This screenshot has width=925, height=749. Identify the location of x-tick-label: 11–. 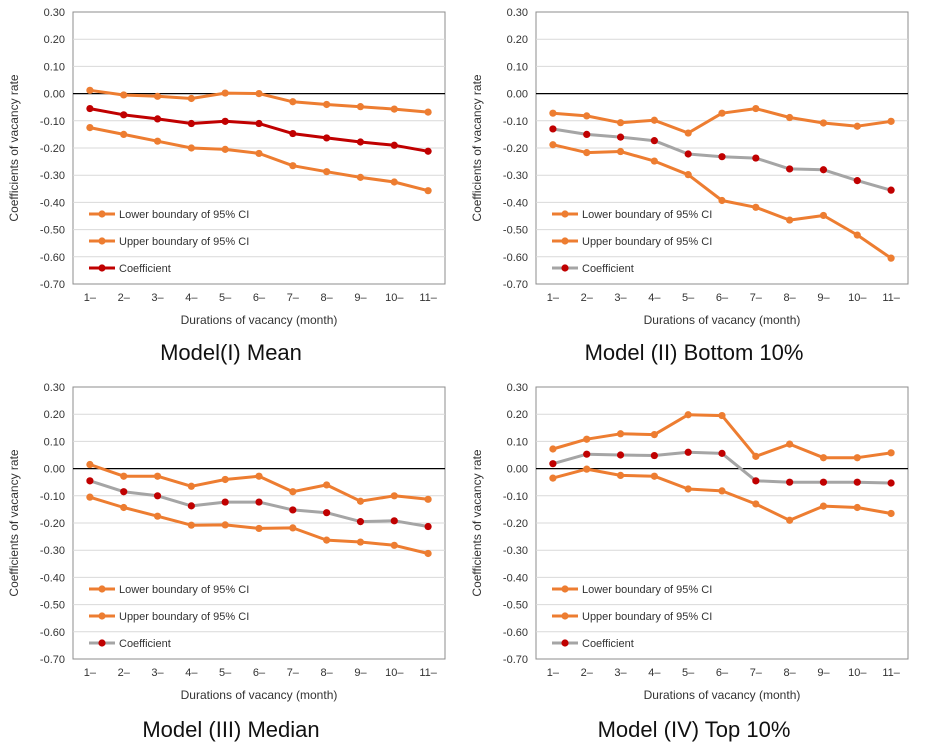
(428, 673).